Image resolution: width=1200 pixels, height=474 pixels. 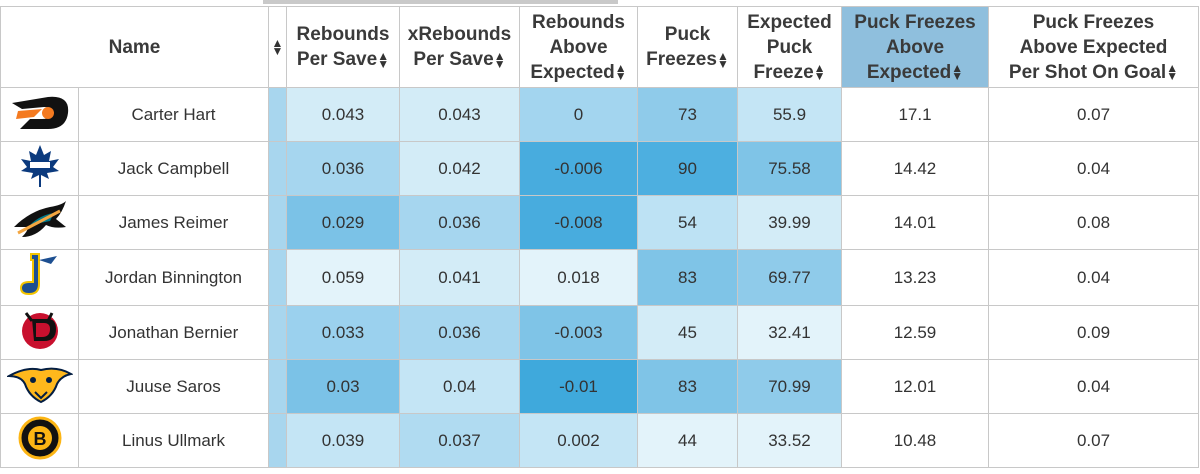 What do you see at coordinates (173, 277) in the screenshot?
I see `player-name: Jordan Binnington` at bounding box center [173, 277].